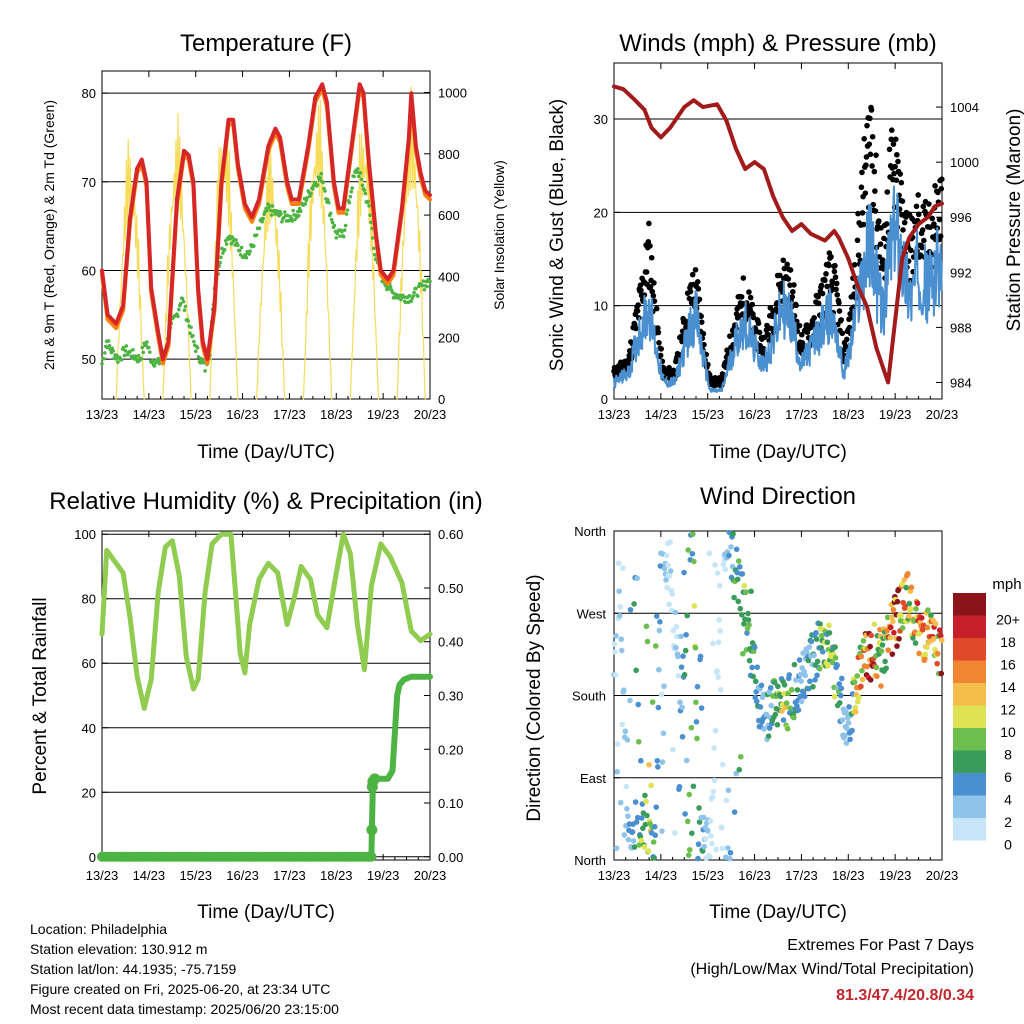 This screenshot has height=1024, width=1024. What do you see at coordinates (499, 235) in the screenshot?
I see `solar-ylabel: Solar Insolation (Yellow)` at bounding box center [499, 235].